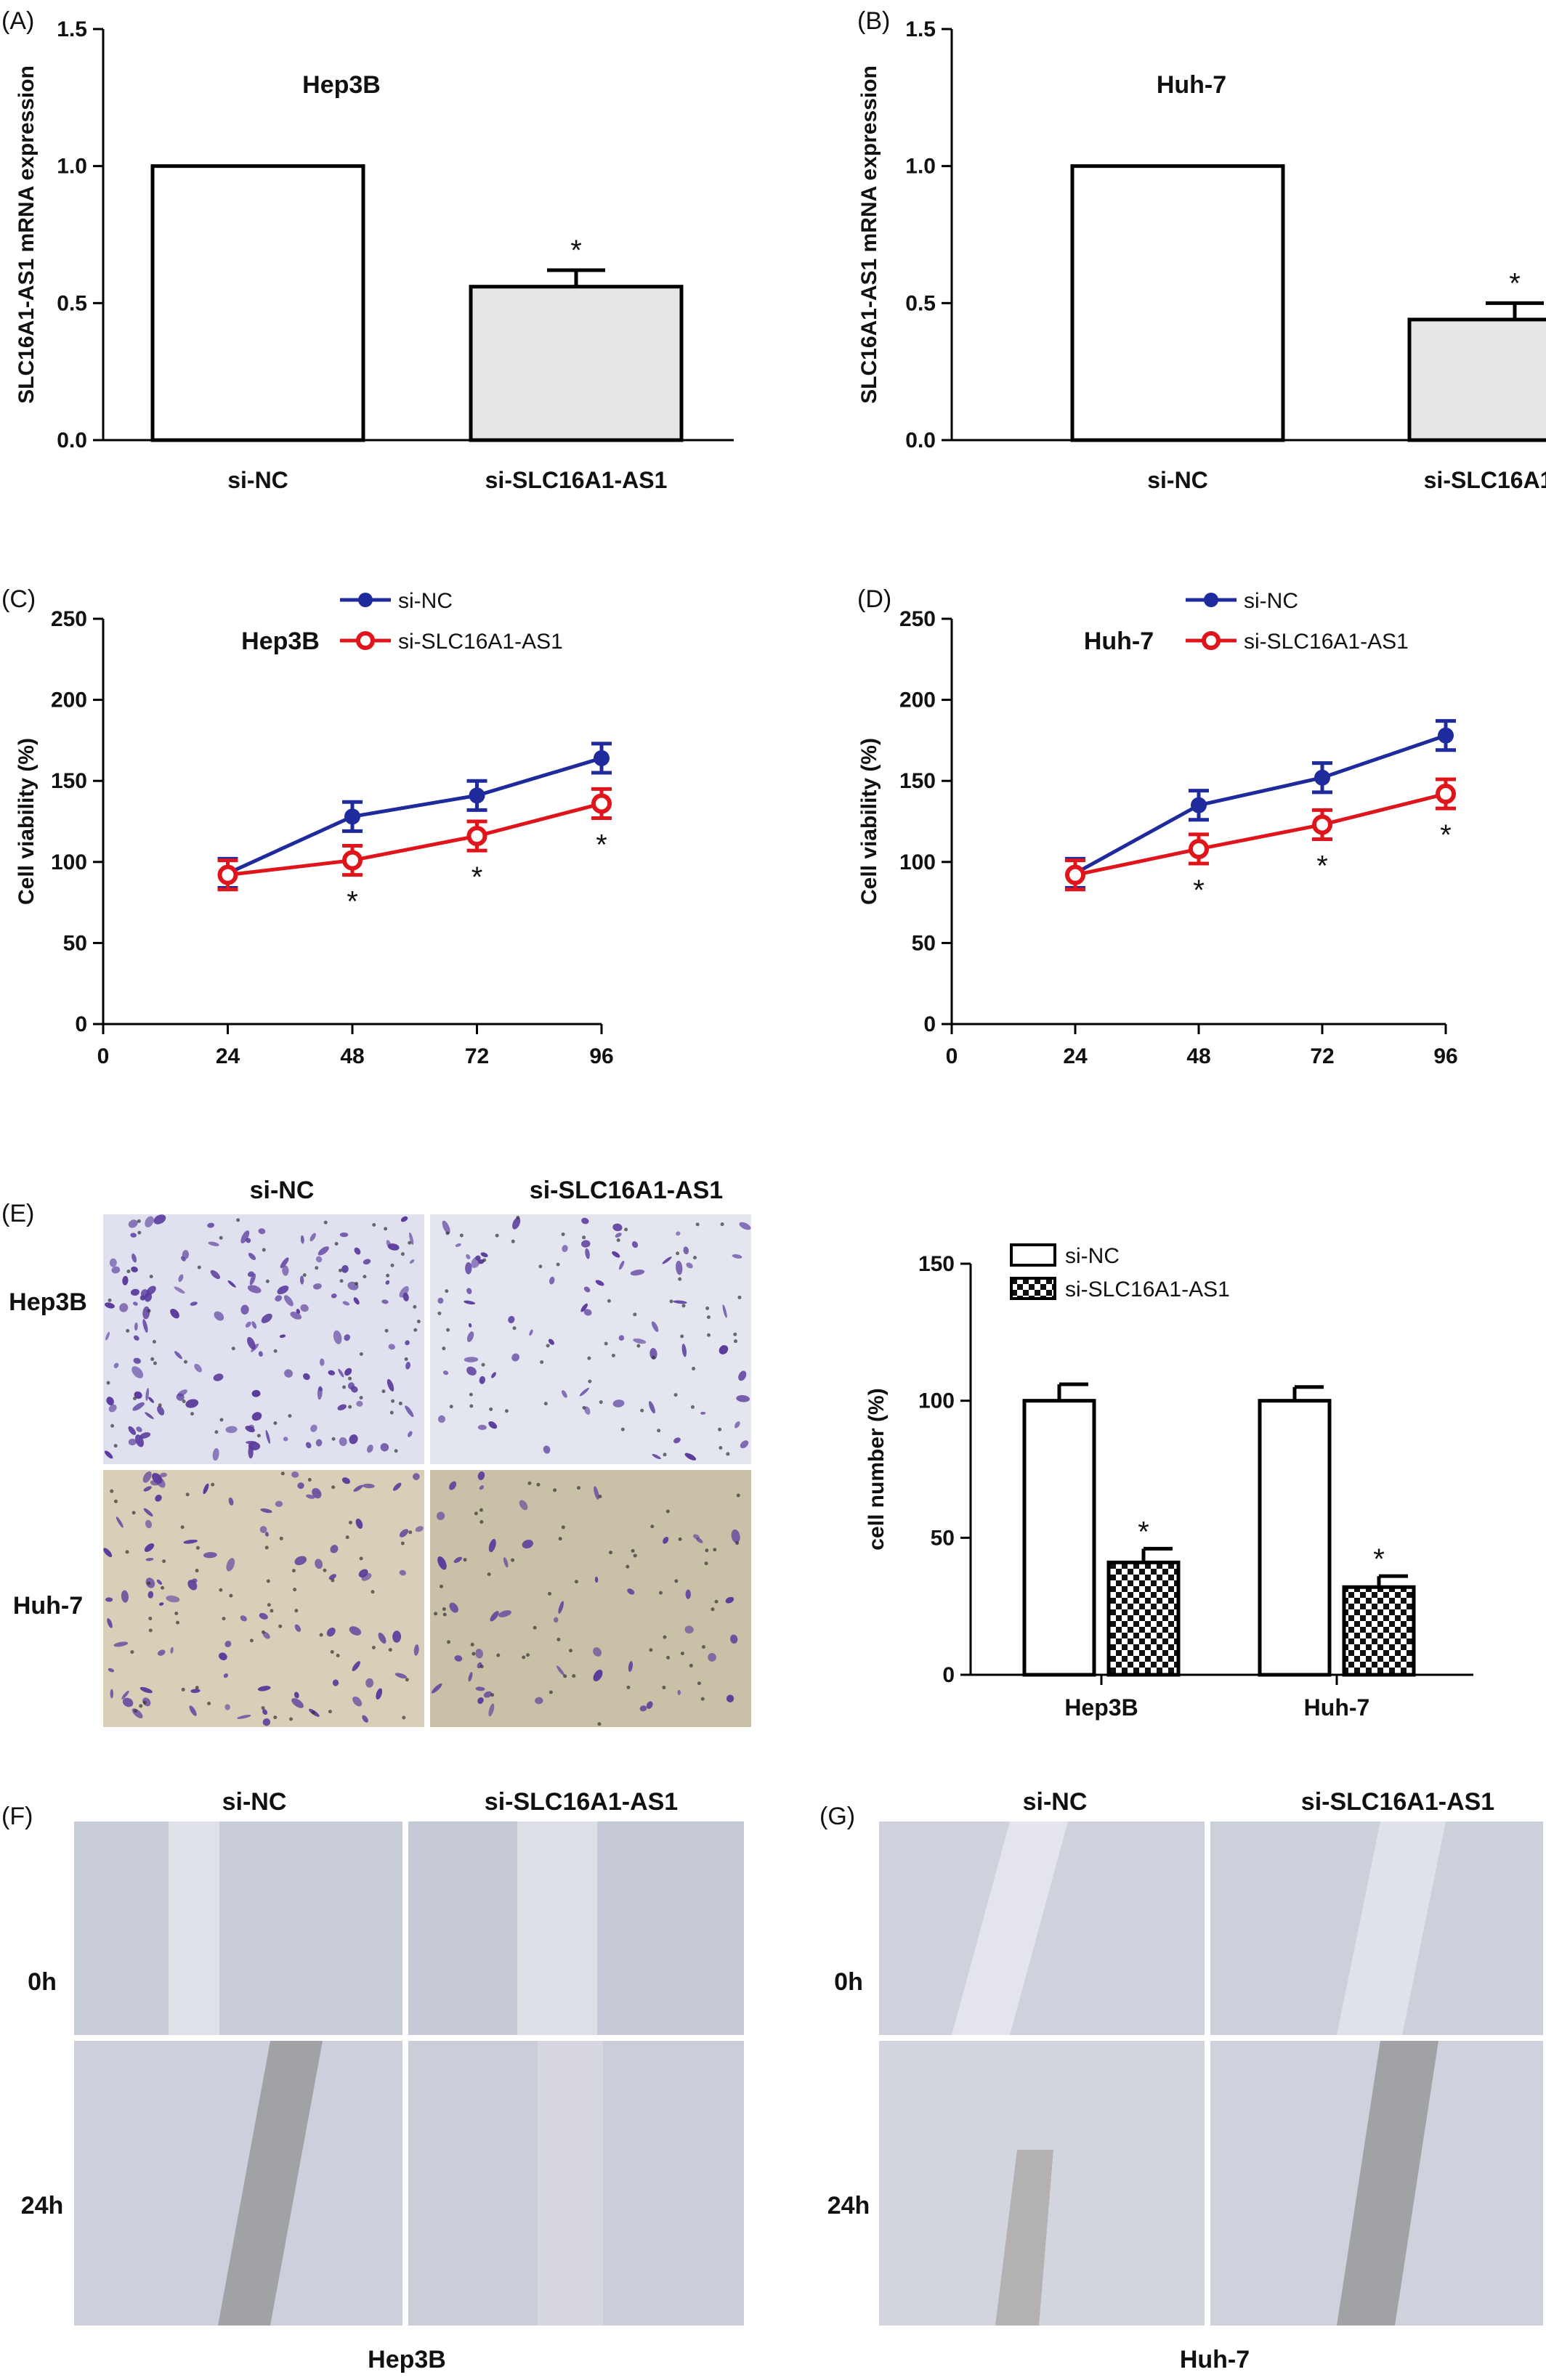  Describe the element at coordinates (282, 1190) in the screenshot. I see `micrograph-e-col-1: si-NC` at that location.